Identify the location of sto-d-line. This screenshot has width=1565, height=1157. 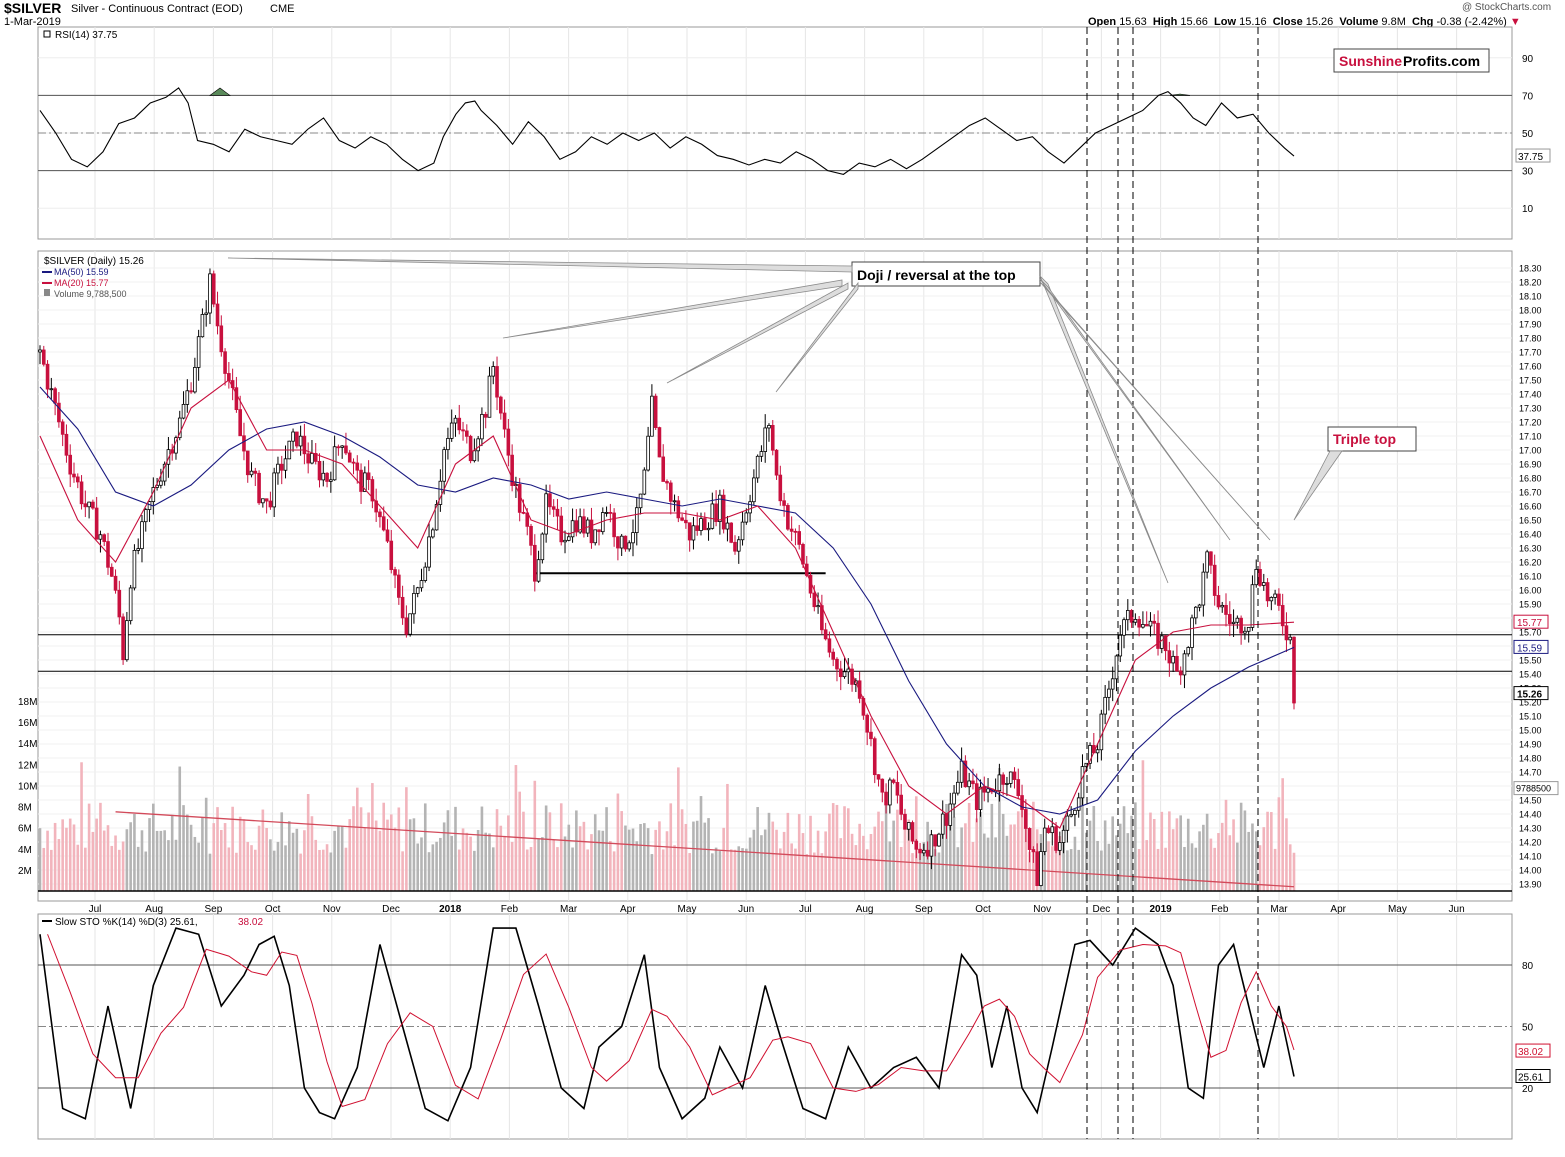
(671, 1021).